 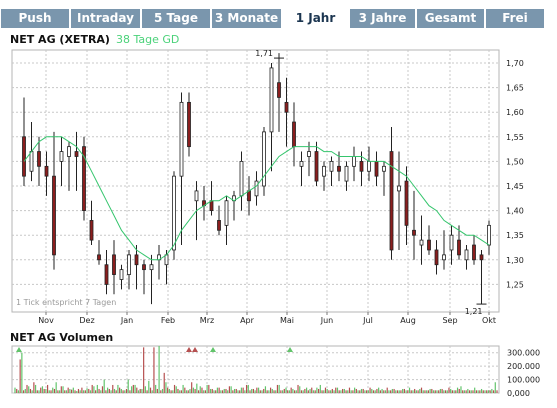 What do you see at coordinates (176, 18) in the screenshot?
I see `tab-5-tage: 5 Tage` at bounding box center [176, 18].